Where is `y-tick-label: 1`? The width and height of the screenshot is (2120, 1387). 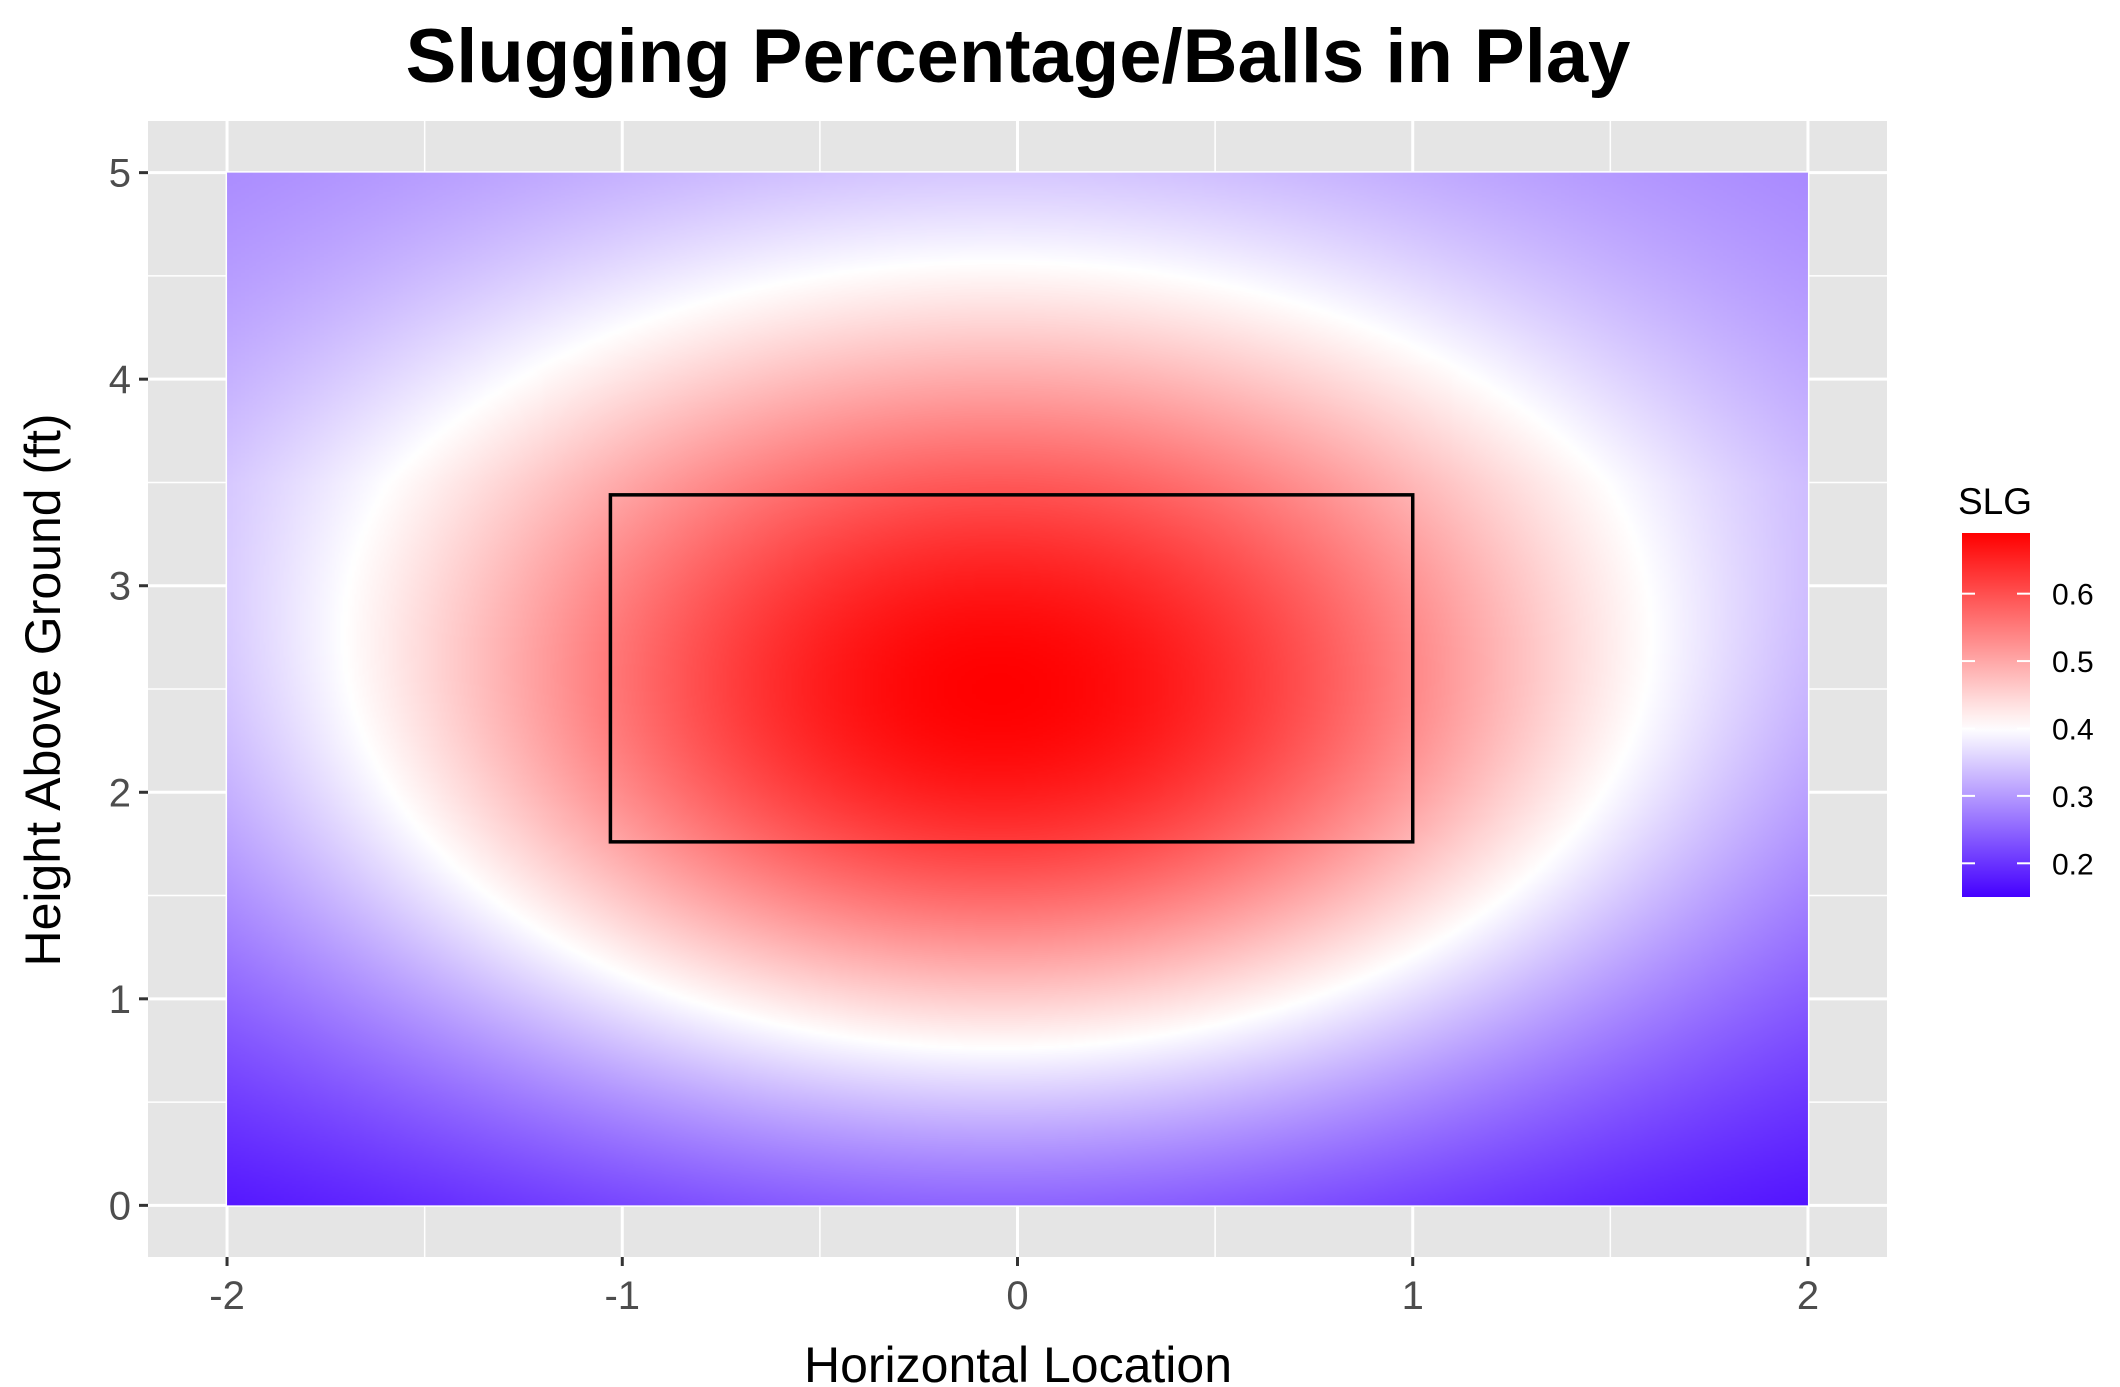 y-tick-label: 1 is located at coordinates (120, 1000).